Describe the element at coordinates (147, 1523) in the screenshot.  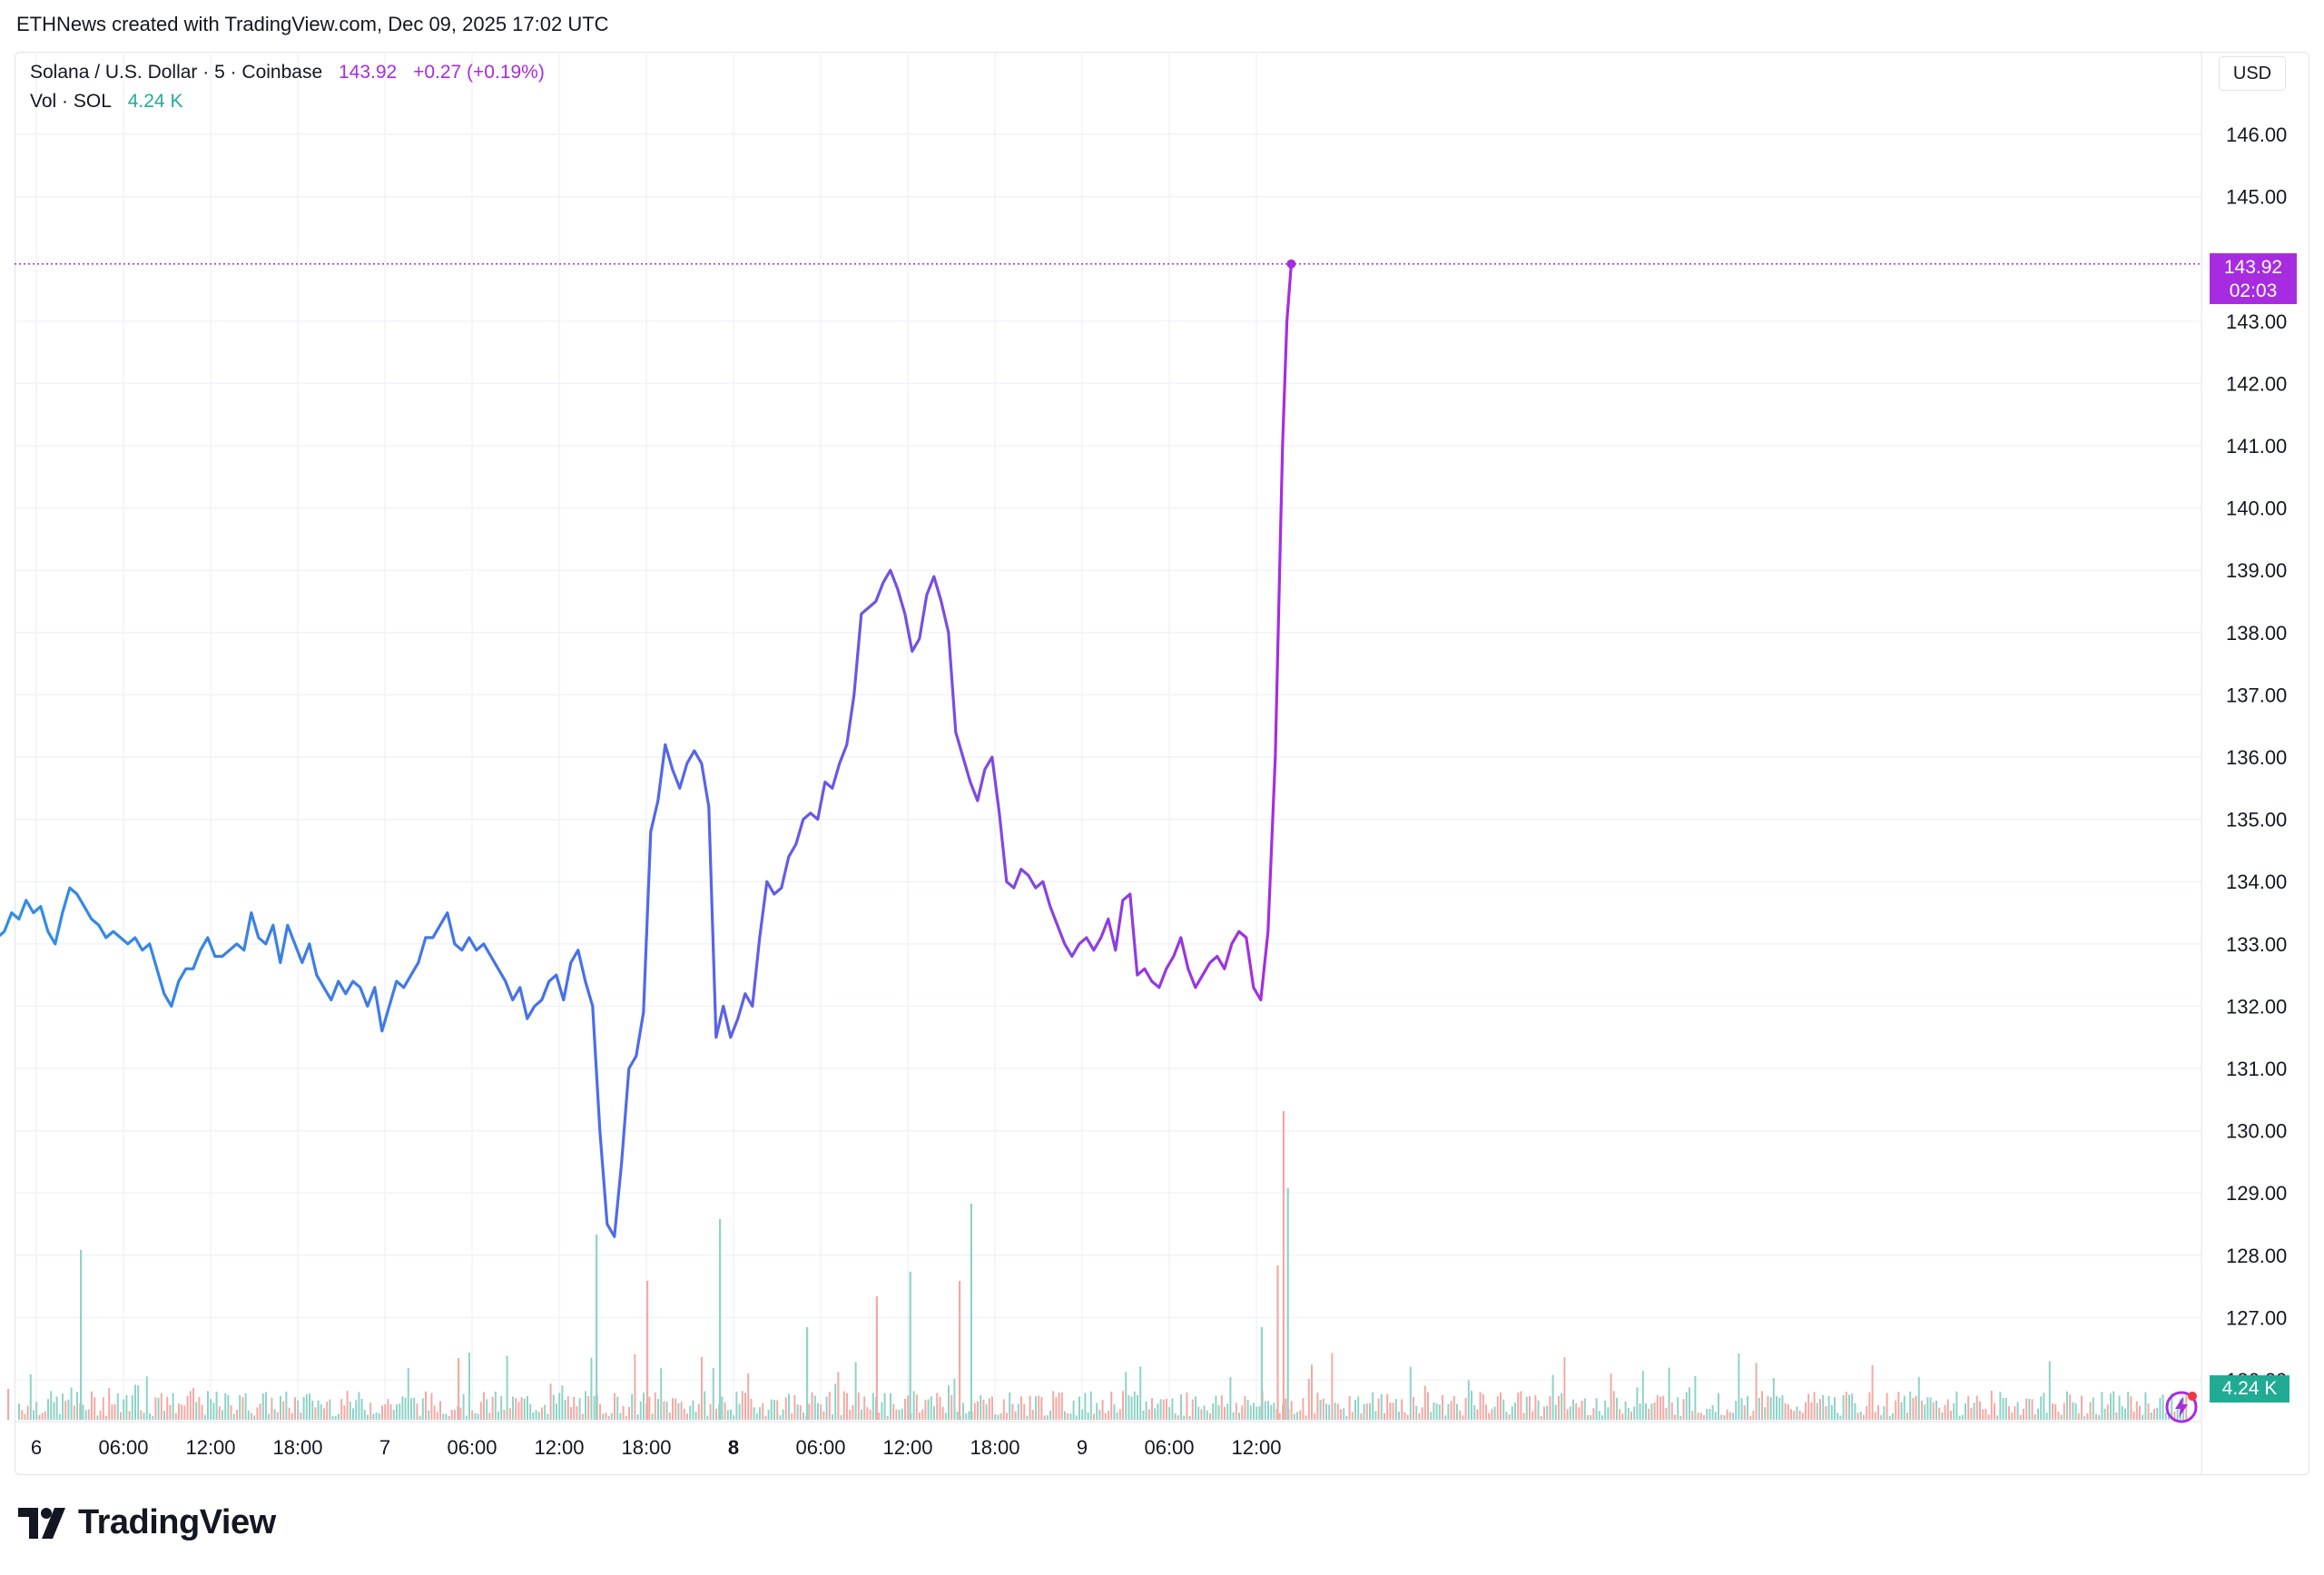
I see `tradingview-logo: TradingView` at that location.